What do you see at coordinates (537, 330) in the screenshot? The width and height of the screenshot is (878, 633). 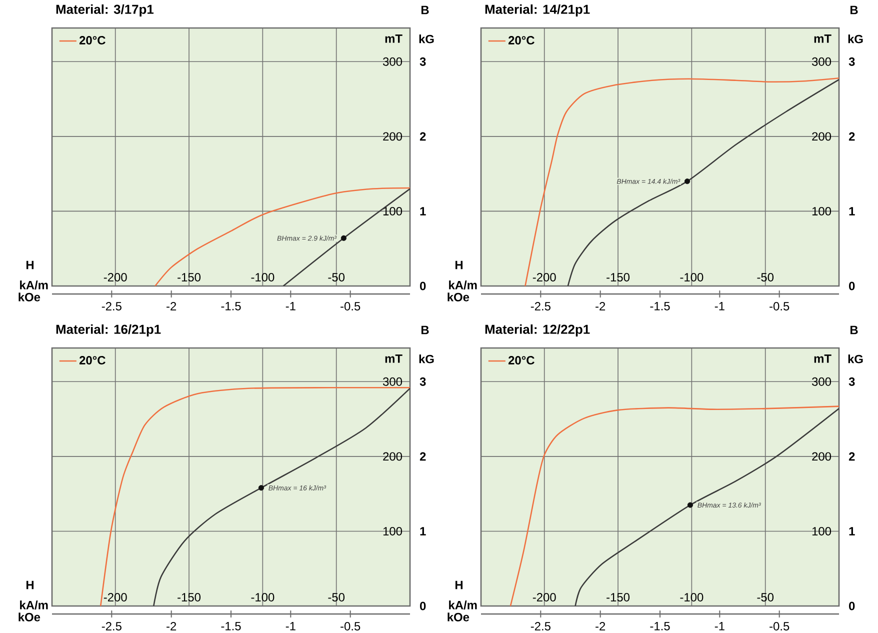 I see `chart-title: Material: 12/22p1` at bounding box center [537, 330].